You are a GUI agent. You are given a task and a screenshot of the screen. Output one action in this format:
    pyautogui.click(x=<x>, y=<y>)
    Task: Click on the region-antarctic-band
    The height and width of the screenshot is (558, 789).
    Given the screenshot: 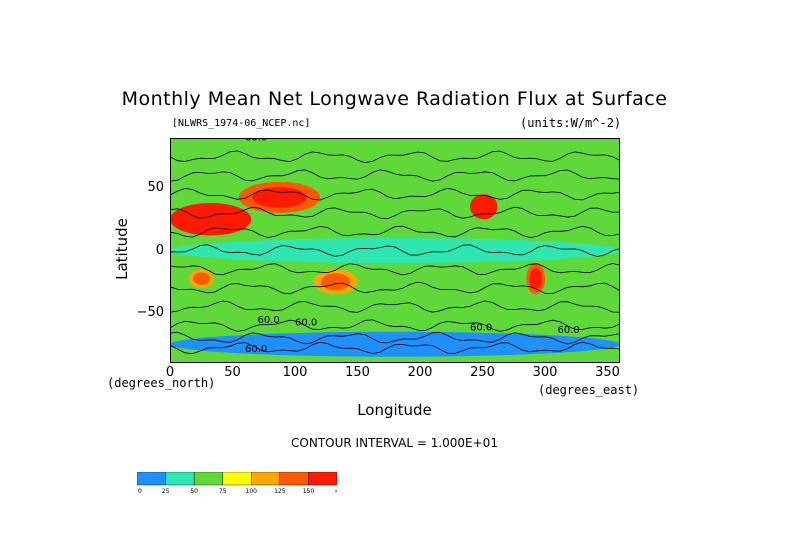 What is the action you would take?
    pyautogui.click(x=395, y=344)
    